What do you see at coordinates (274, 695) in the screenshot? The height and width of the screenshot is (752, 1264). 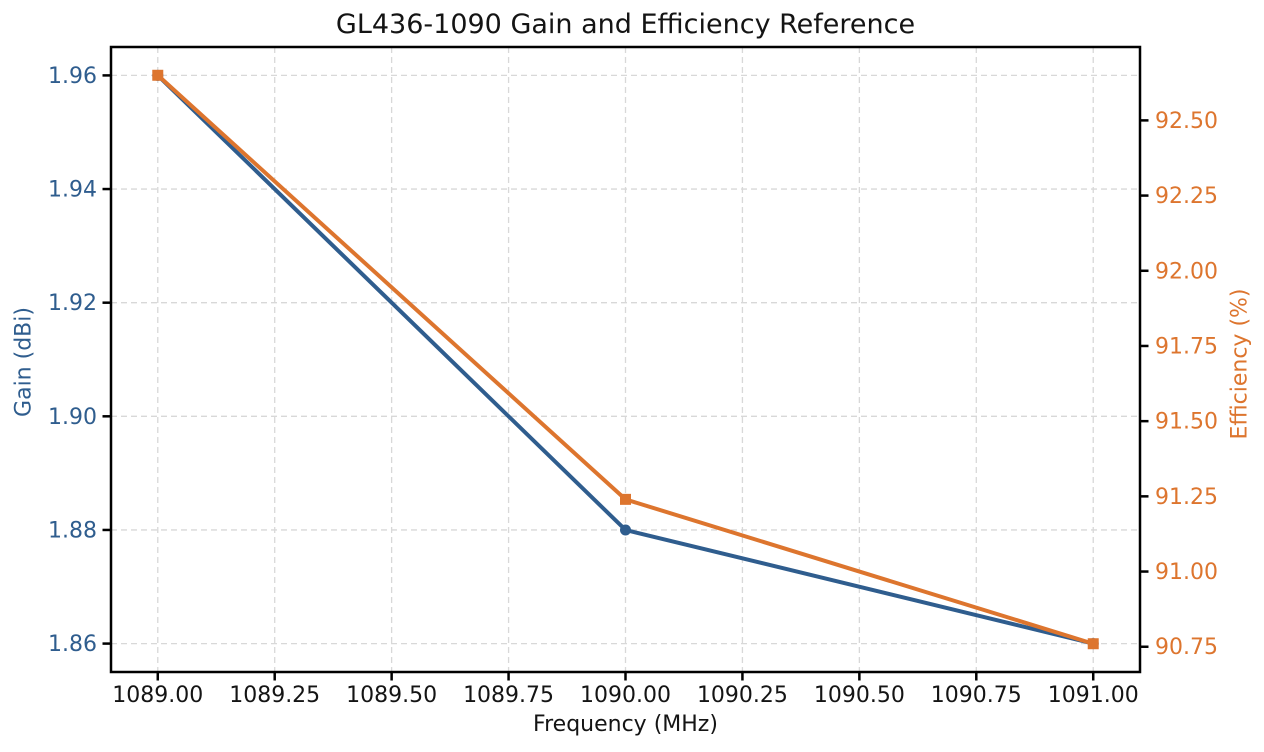 I see `x-tick-label: 1089.25` at bounding box center [274, 695].